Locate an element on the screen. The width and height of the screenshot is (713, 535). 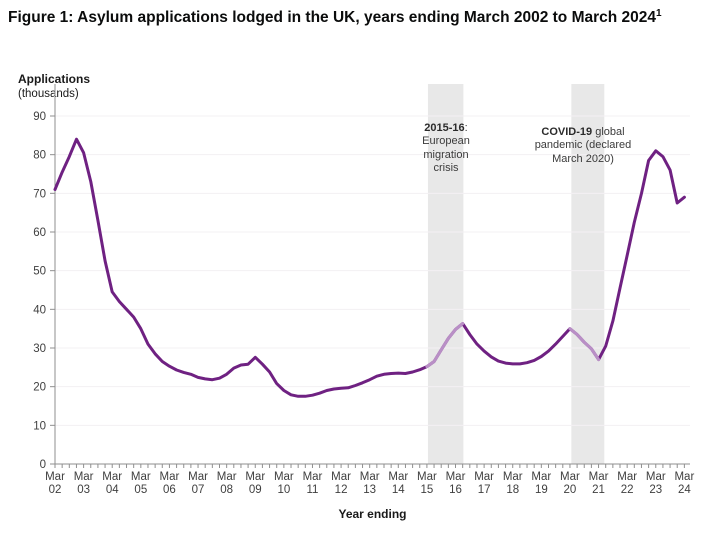
x-tick-label: Mar 23 is located at coordinates (656, 483).